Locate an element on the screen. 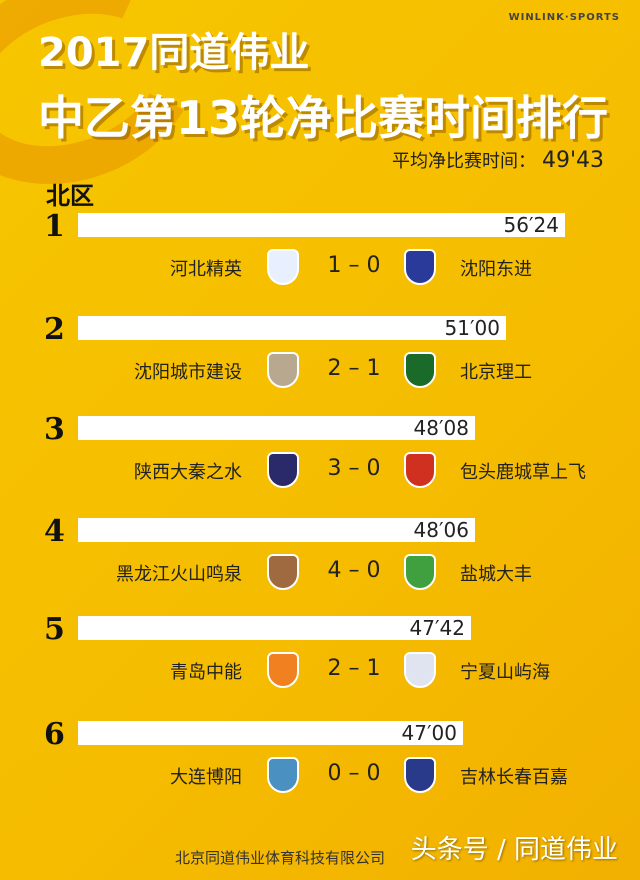 The width and height of the screenshot is (640, 880). average-time: 平均净比赛时间： 49'43 is located at coordinates (498, 160).